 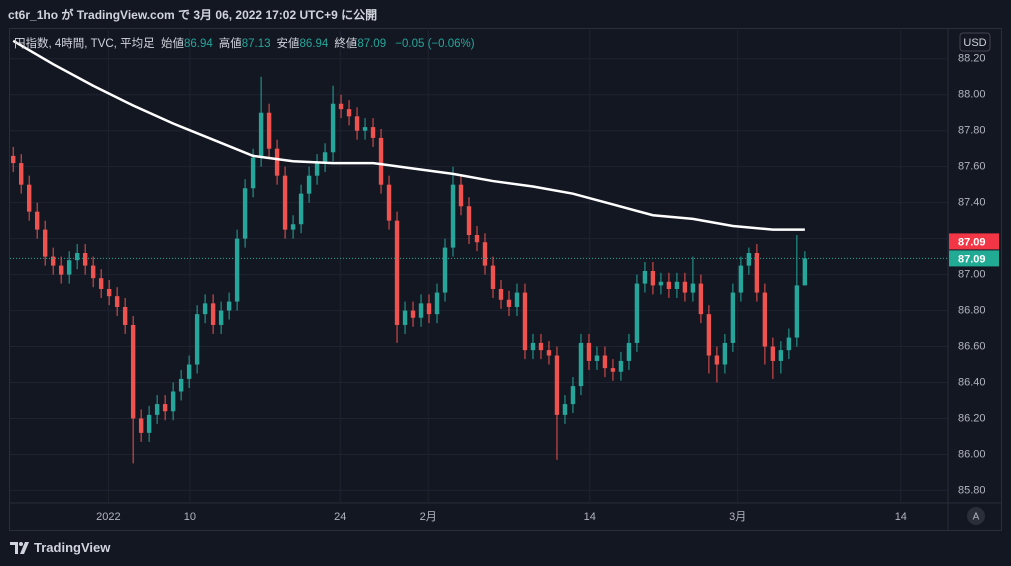 I want to click on legend-label: 終値, so click(x=346, y=44).